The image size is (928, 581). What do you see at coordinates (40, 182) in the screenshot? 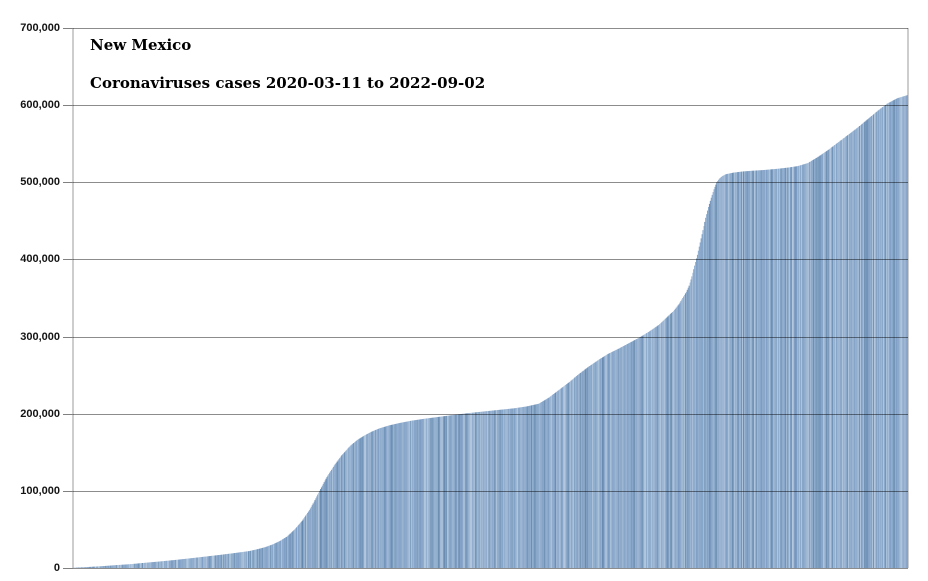
I see `y-axis-tick-label: 500,000` at bounding box center [40, 182].